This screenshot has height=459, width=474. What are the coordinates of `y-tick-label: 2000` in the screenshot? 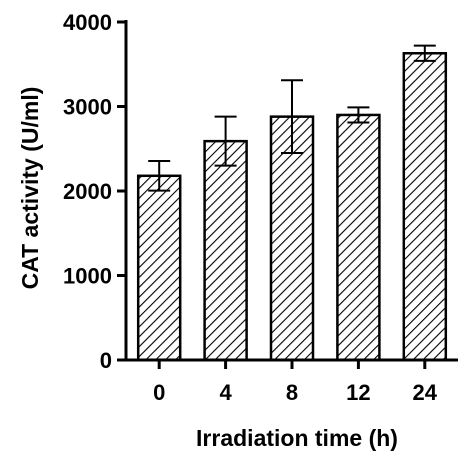 It's located at (87, 191).